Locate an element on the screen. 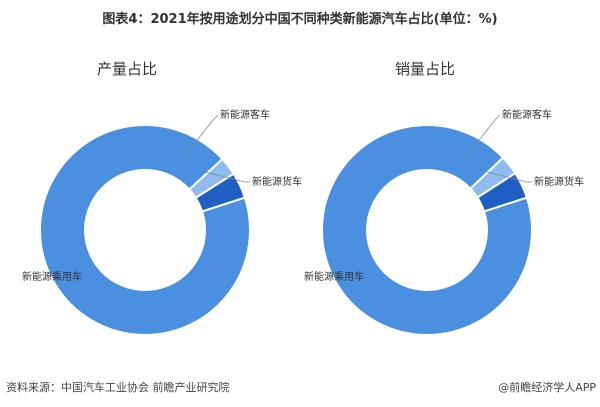 The image size is (600, 407). chart-title: 图表4：2021年按用途划分中国不同种类新能源汽车占比(单位：%) is located at coordinates (300, 19).